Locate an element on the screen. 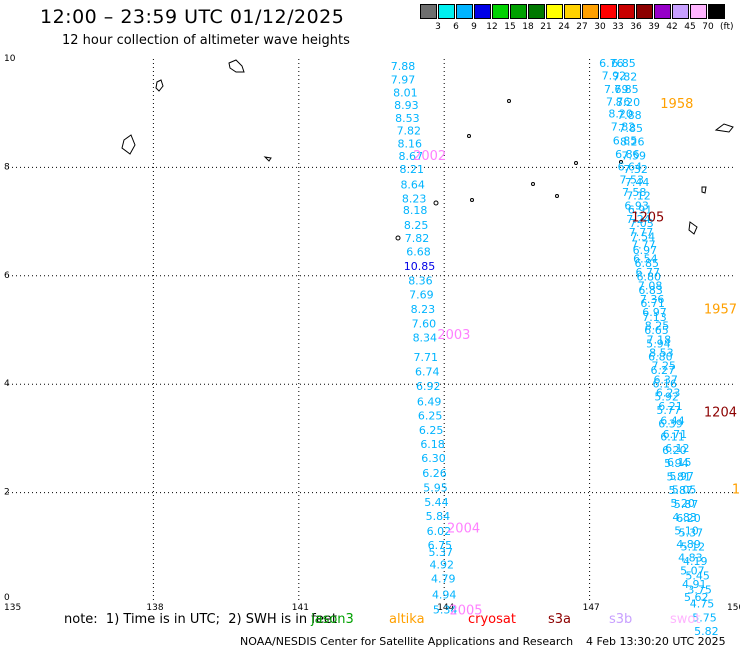 Image resolution: width=740 pixels, height=650 pixels. legend-label: 18 is located at coordinates (528, 27).